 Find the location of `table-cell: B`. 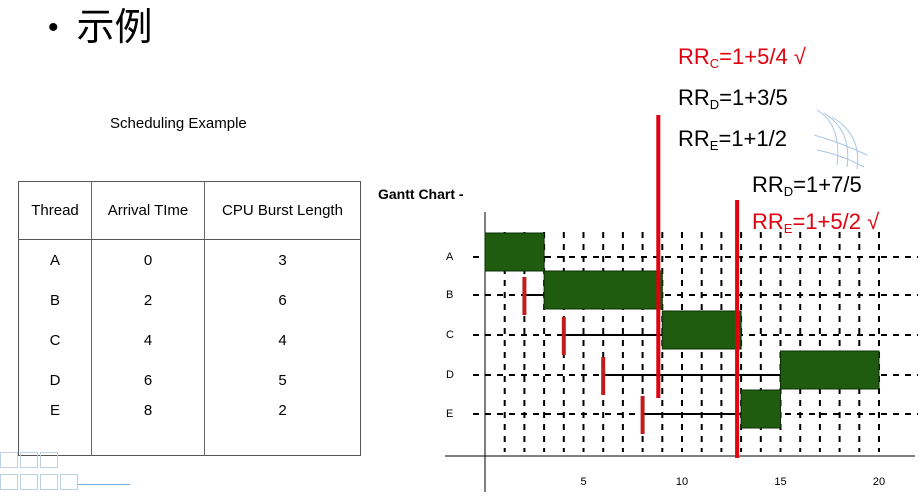

table-cell: B is located at coordinates (55, 300).